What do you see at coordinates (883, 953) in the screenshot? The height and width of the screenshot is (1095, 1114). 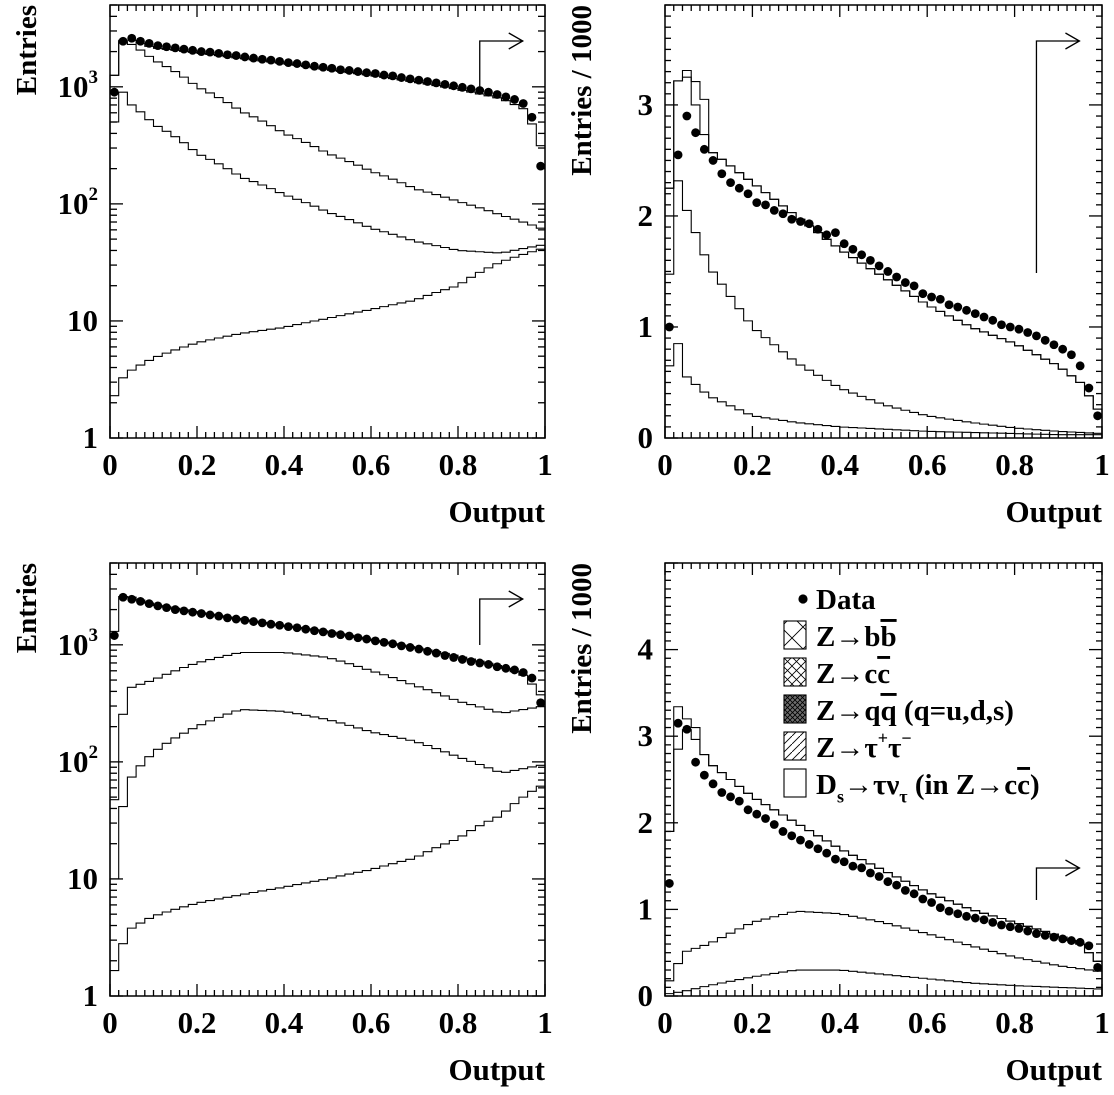 I see `histogram-cc` at bounding box center [883, 953].